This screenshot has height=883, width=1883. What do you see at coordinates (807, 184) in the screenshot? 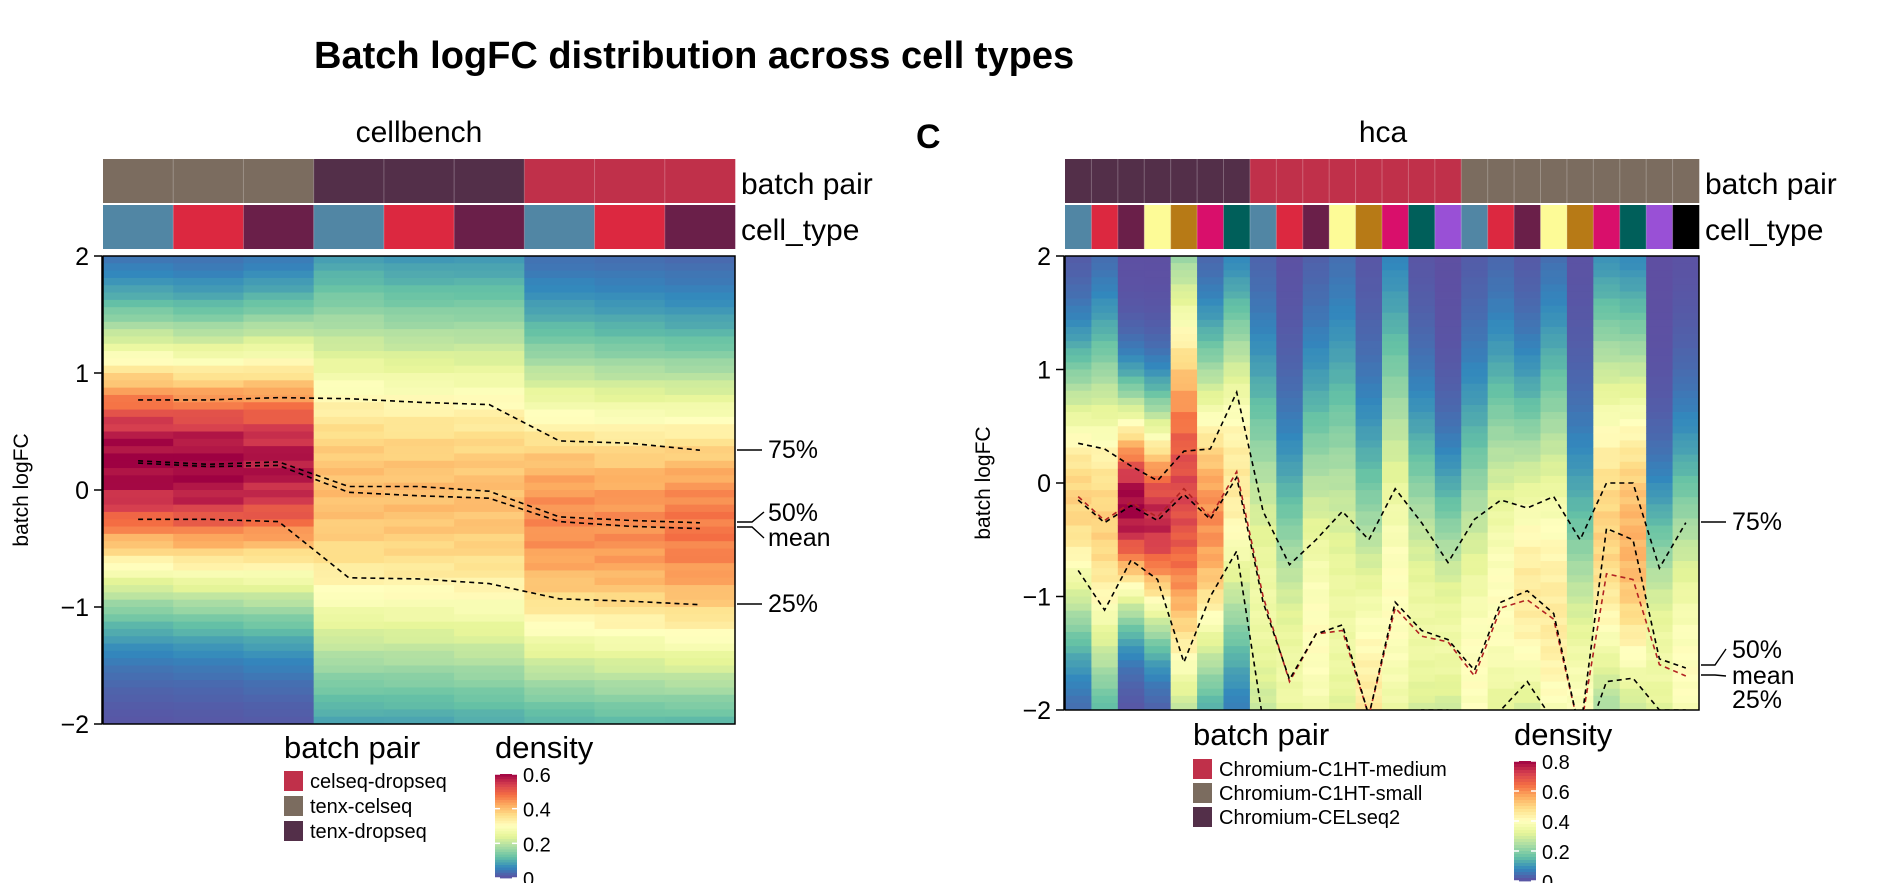
I see `annotation-label-batch-pair: batch pair` at bounding box center [807, 184].